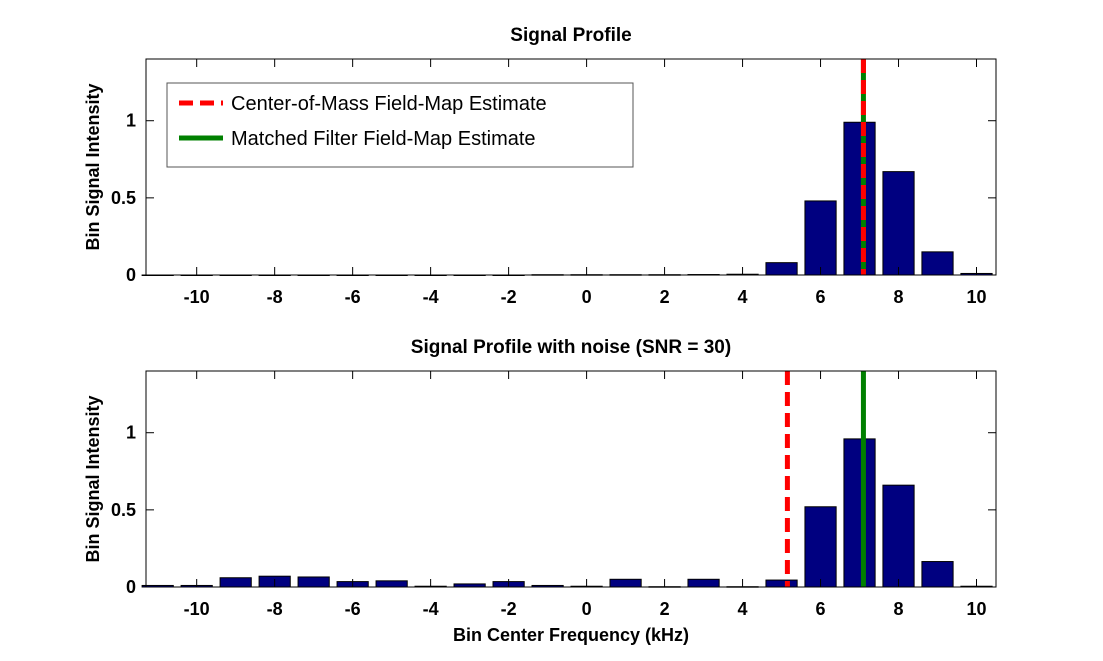 This screenshot has width=1103, height=661. Describe the element at coordinates (400, 125) in the screenshot. I see `legend-box` at that location.